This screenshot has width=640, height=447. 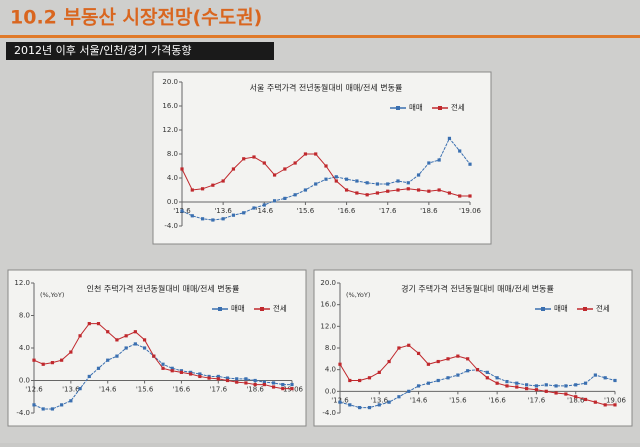 I want to click on legend-label: 매매, so click(x=561, y=308).